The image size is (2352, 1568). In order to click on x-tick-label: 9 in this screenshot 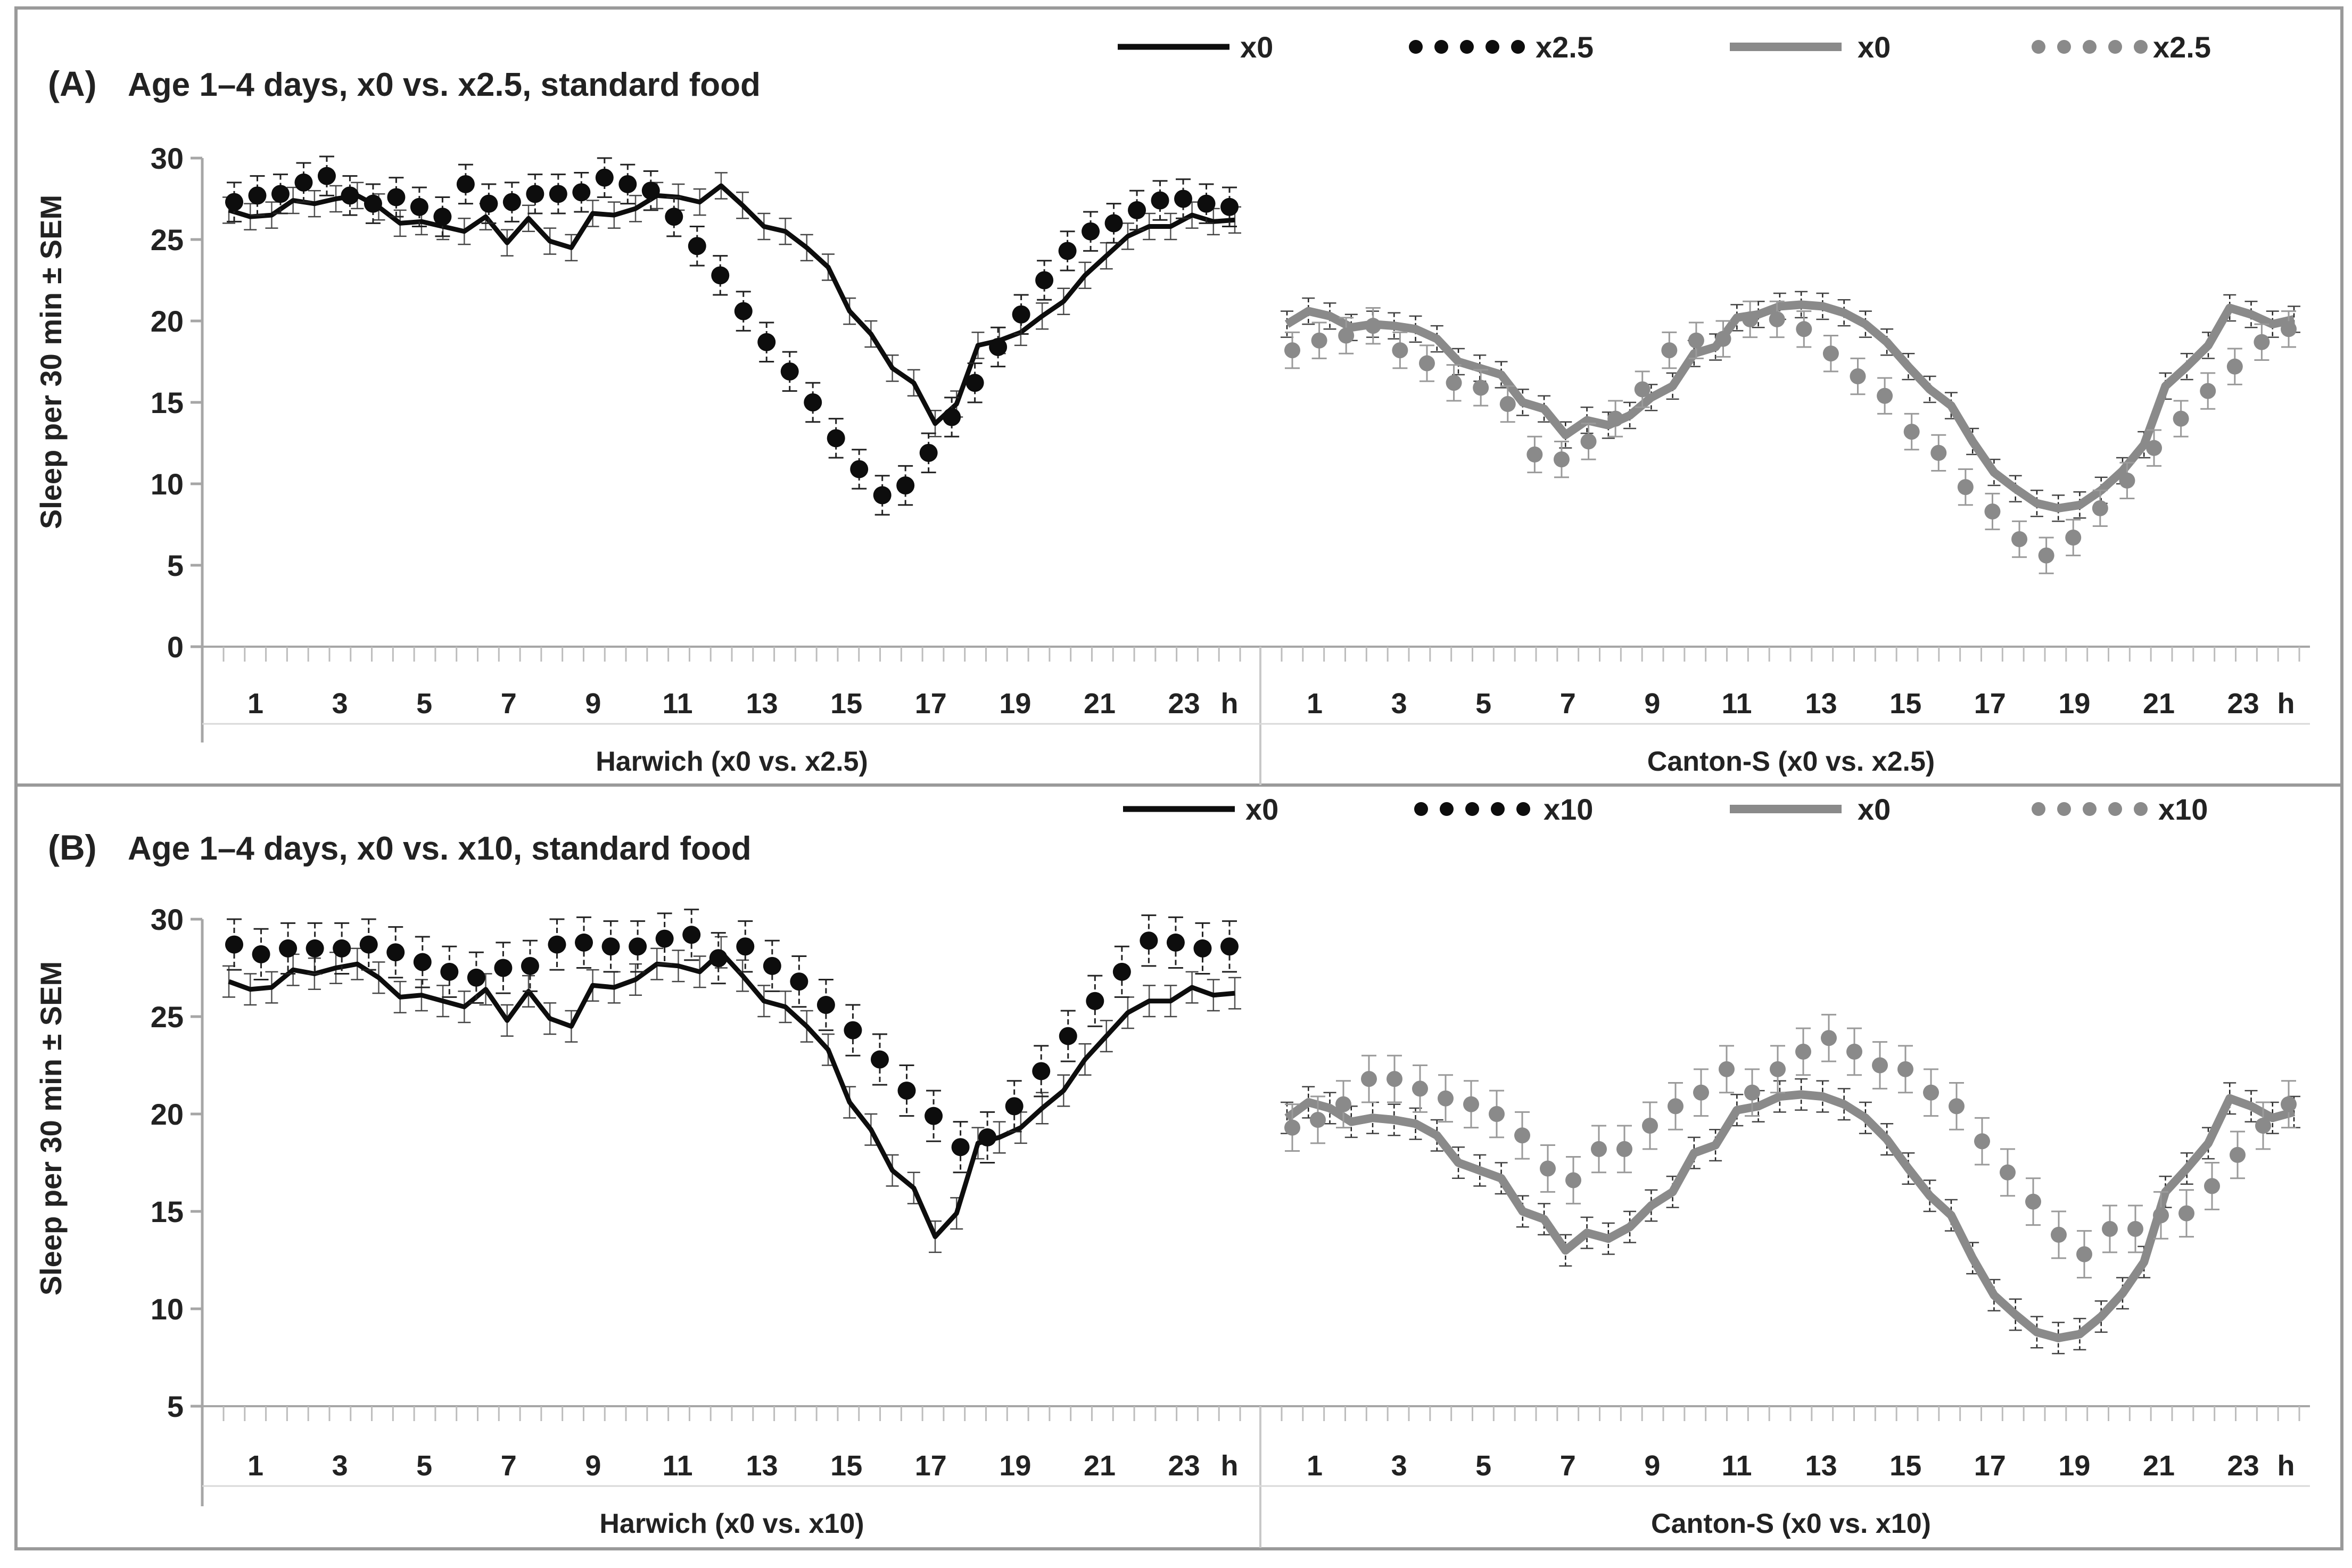, I will do `click(1652, 1466)`.